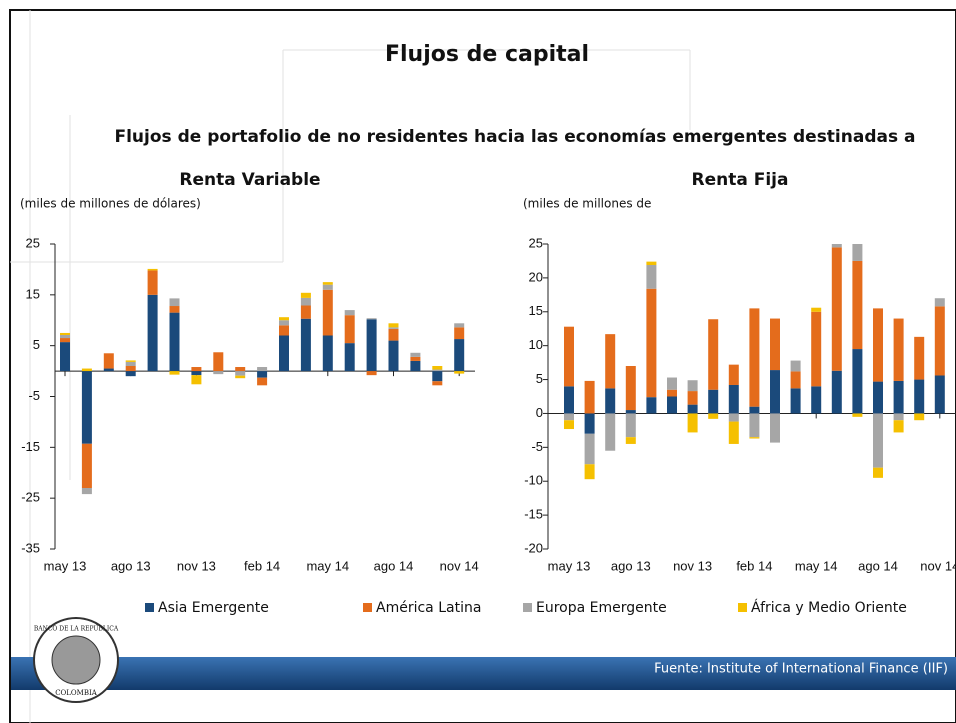  I want to click on legend-label: África y Medio Oriente, so click(829, 607).